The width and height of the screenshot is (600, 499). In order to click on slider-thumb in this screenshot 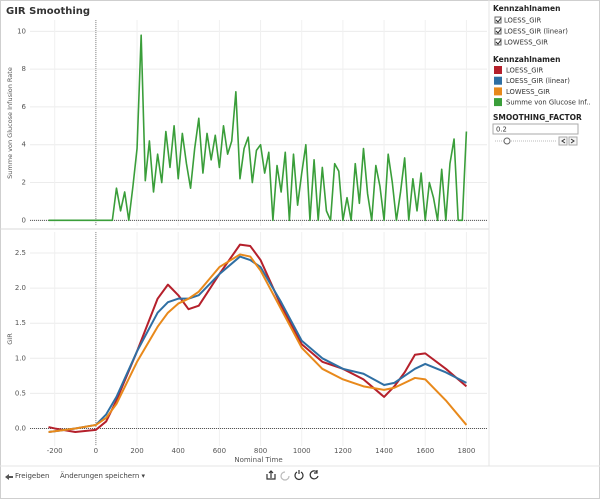, I will do `click(507, 141)`.